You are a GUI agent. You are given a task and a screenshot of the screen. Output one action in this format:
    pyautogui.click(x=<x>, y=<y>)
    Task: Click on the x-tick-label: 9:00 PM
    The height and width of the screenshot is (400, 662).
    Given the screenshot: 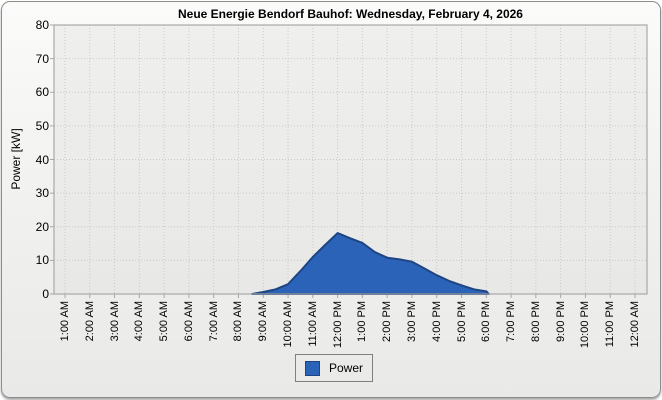 What is the action you would take?
    pyautogui.click(x=560, y=321)
    